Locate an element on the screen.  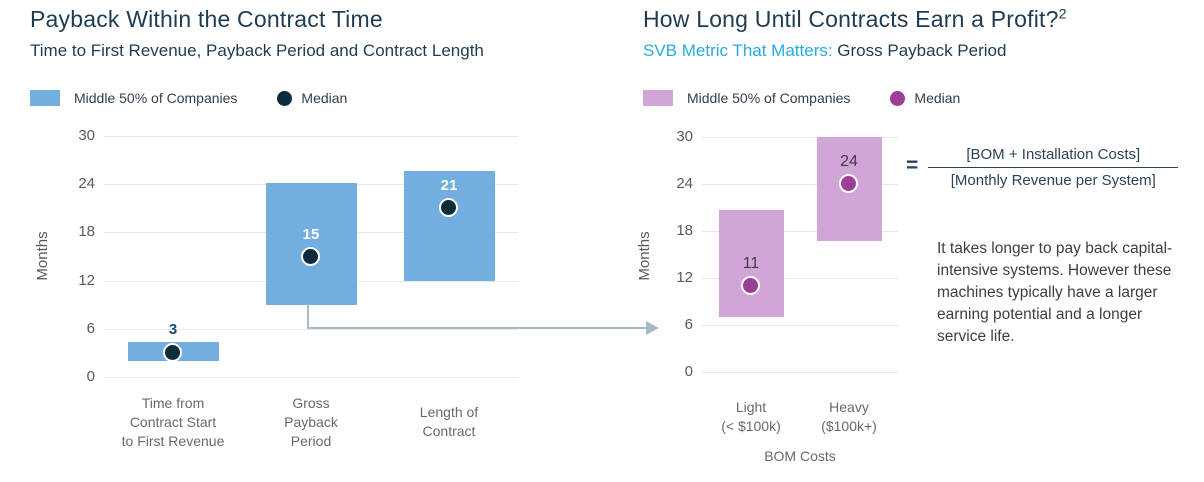
left-legend: Middle 50% of Companies Median is located at coordinates (188, 98).